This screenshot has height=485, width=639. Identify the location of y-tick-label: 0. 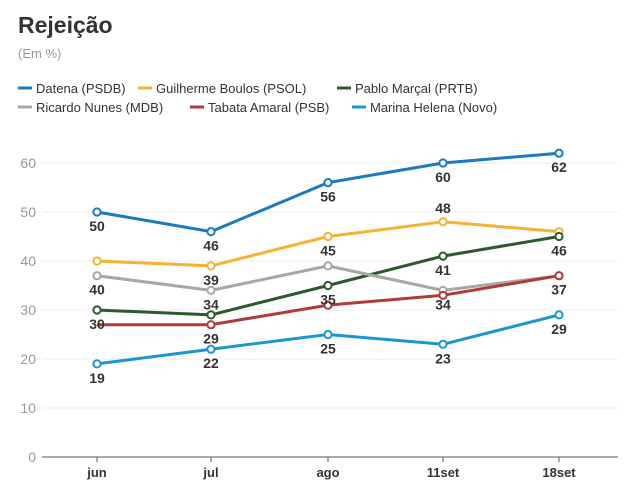
(32, 457).